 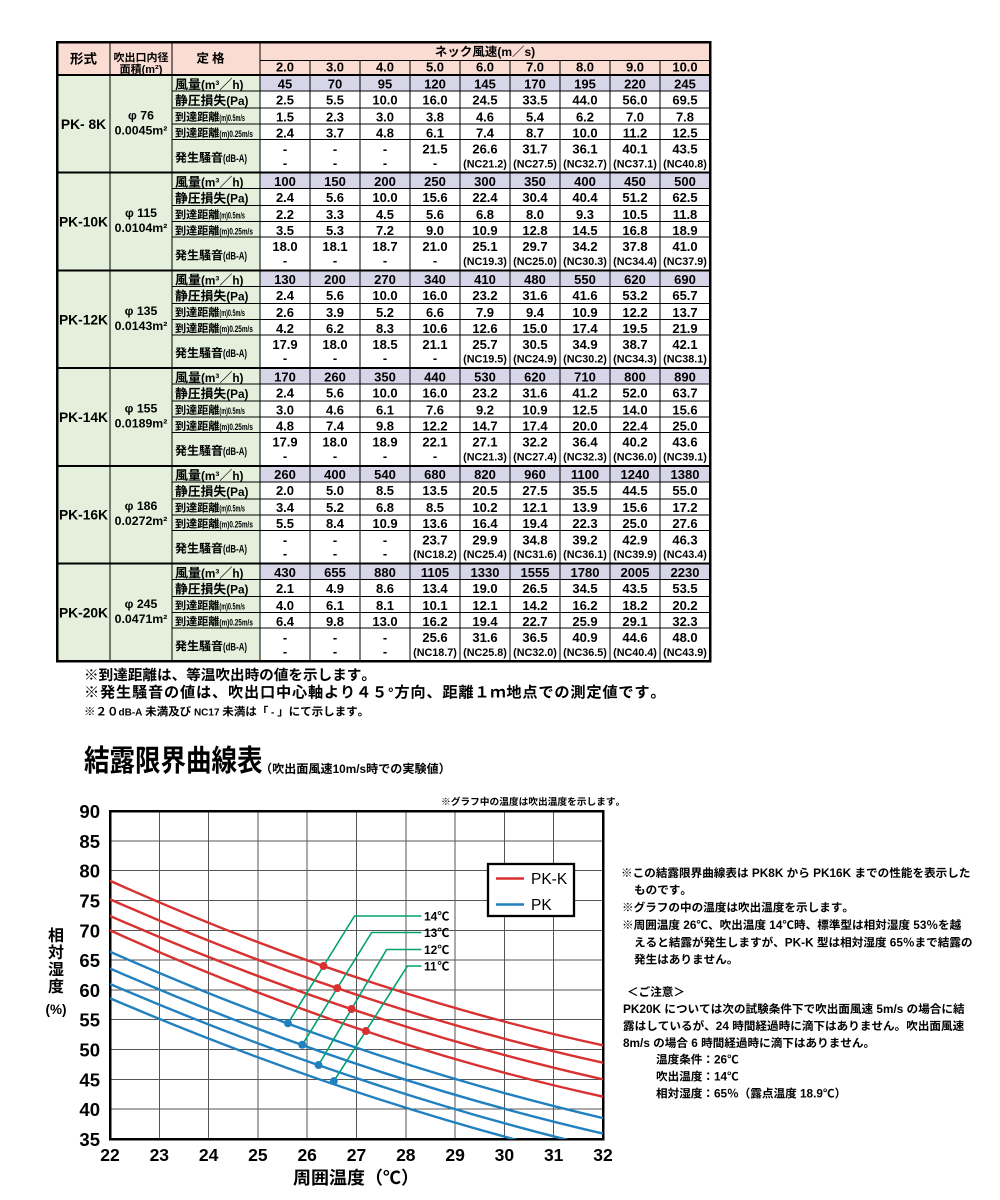 I want to click on svg-text: 5.0, so click(x=335, y=490).